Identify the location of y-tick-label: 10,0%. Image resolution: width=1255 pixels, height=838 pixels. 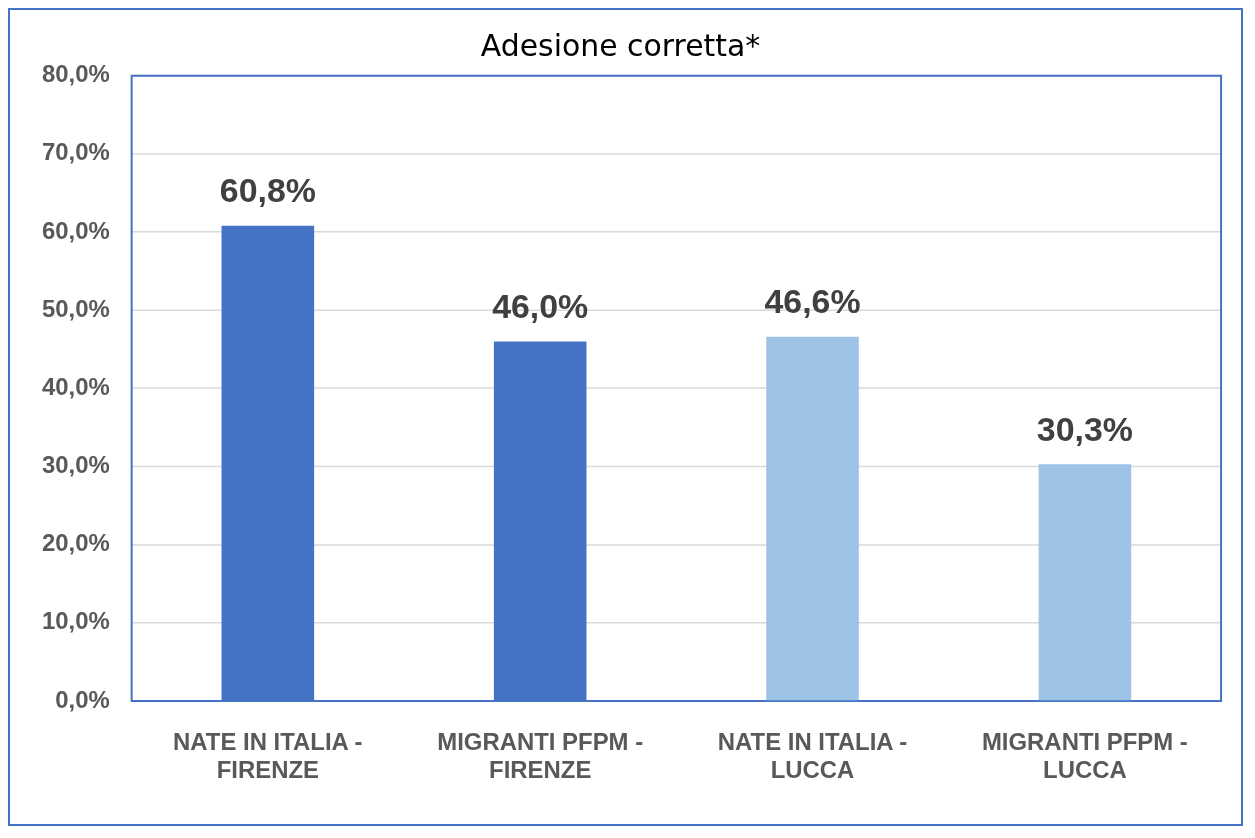
(75, 621).